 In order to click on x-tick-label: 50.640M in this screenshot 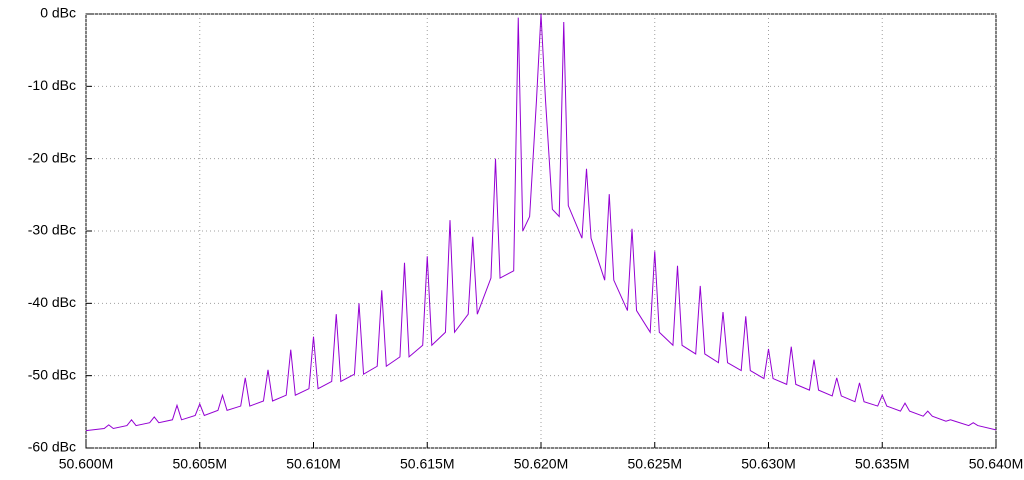, I will do `click(996, 464)`.